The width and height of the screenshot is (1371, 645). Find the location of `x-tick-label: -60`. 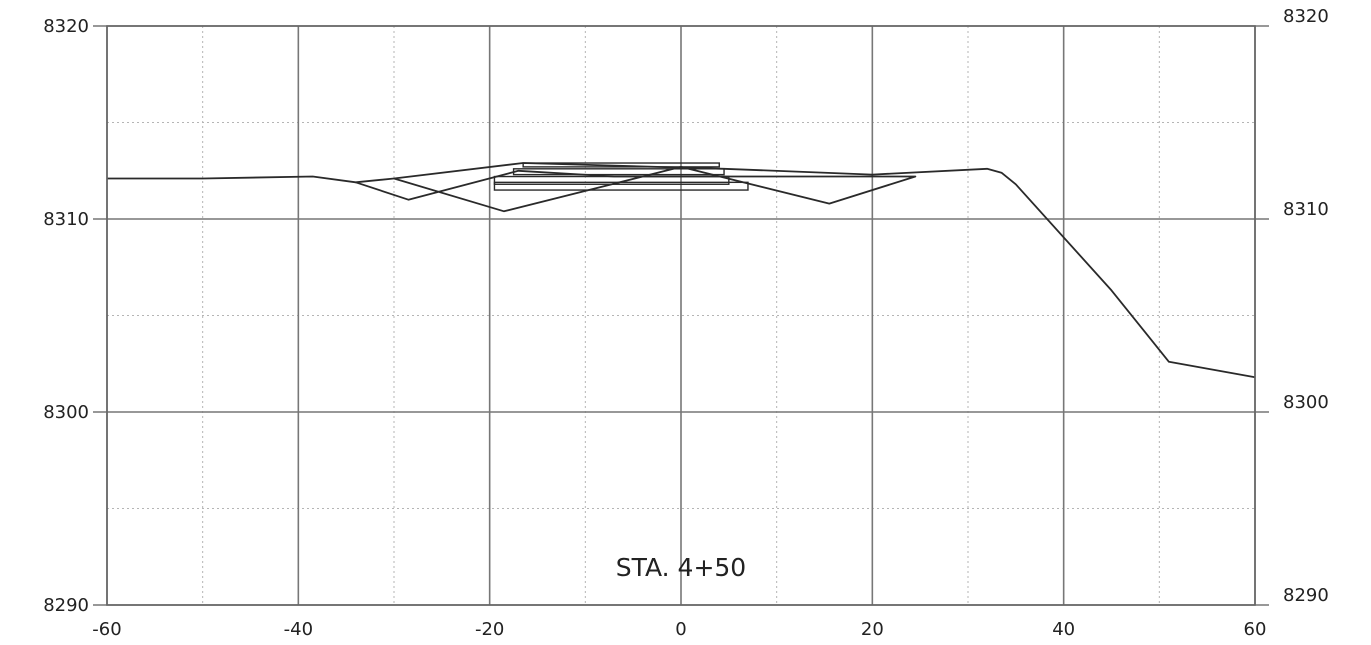

x-tick-label: -60 is located at coordinates (106, 629).